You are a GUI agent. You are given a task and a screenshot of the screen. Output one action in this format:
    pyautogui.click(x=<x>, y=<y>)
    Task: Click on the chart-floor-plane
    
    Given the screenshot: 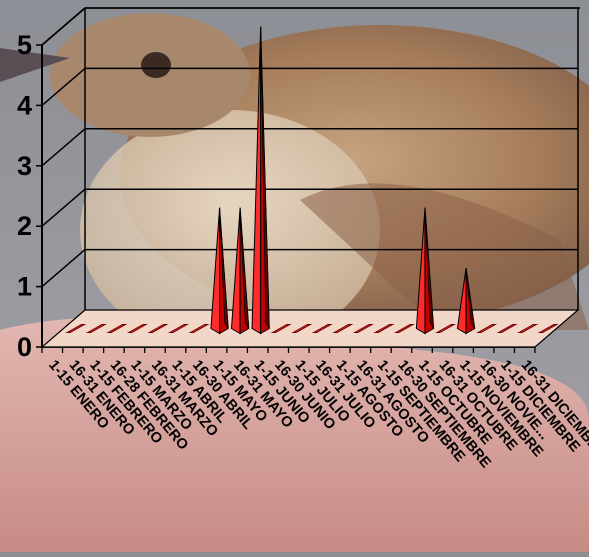 What is the action you would take?
    pyautogui.click(x=310, y=328)
    